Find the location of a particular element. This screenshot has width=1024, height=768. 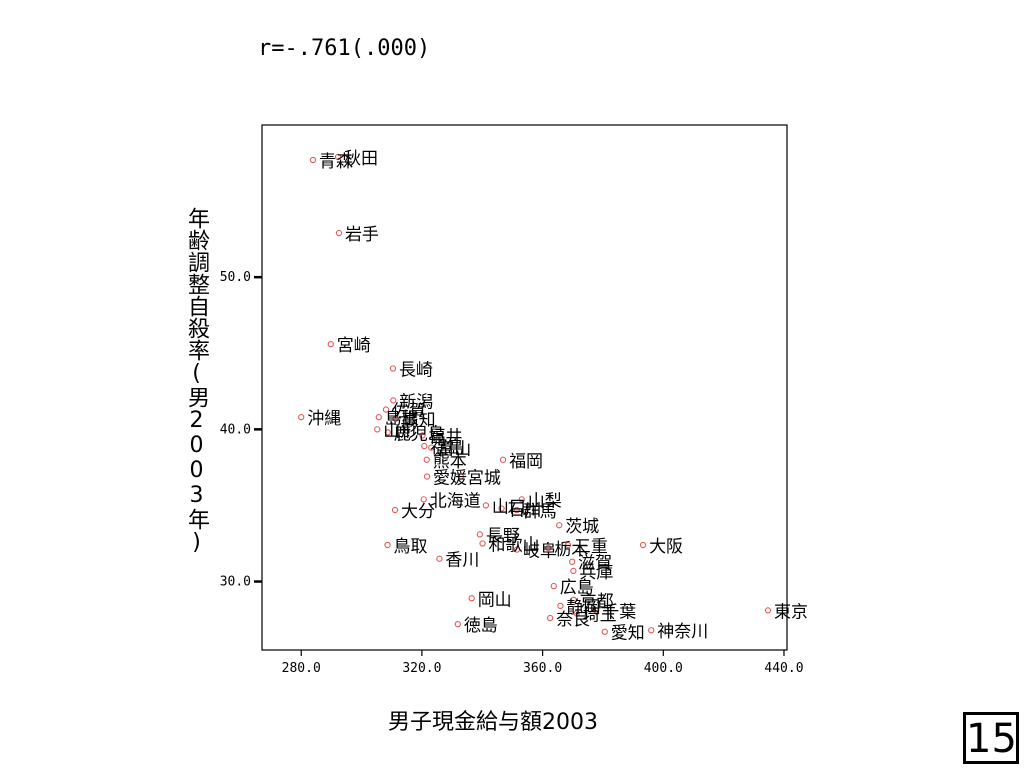

point-label-14: 富山 is located at coordinates (454, 450).